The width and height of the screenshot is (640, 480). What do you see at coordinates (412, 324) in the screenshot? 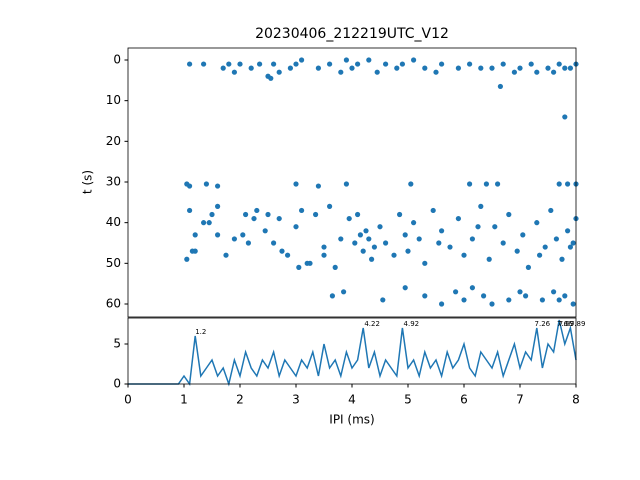
I see `annotation: 4.92` at bounding box center [412, 324].